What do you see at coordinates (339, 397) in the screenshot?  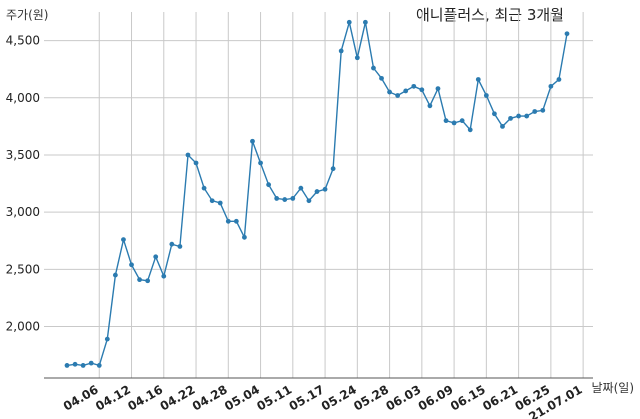 I see `x-tick-label: 05.24` at bounding box center [339, 397].